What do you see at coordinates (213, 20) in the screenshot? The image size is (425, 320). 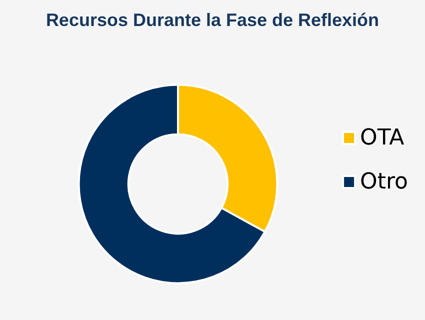 I see `chart-title: Recursos Durante la Fase de Reflexión` at bounding box center [213, 20].